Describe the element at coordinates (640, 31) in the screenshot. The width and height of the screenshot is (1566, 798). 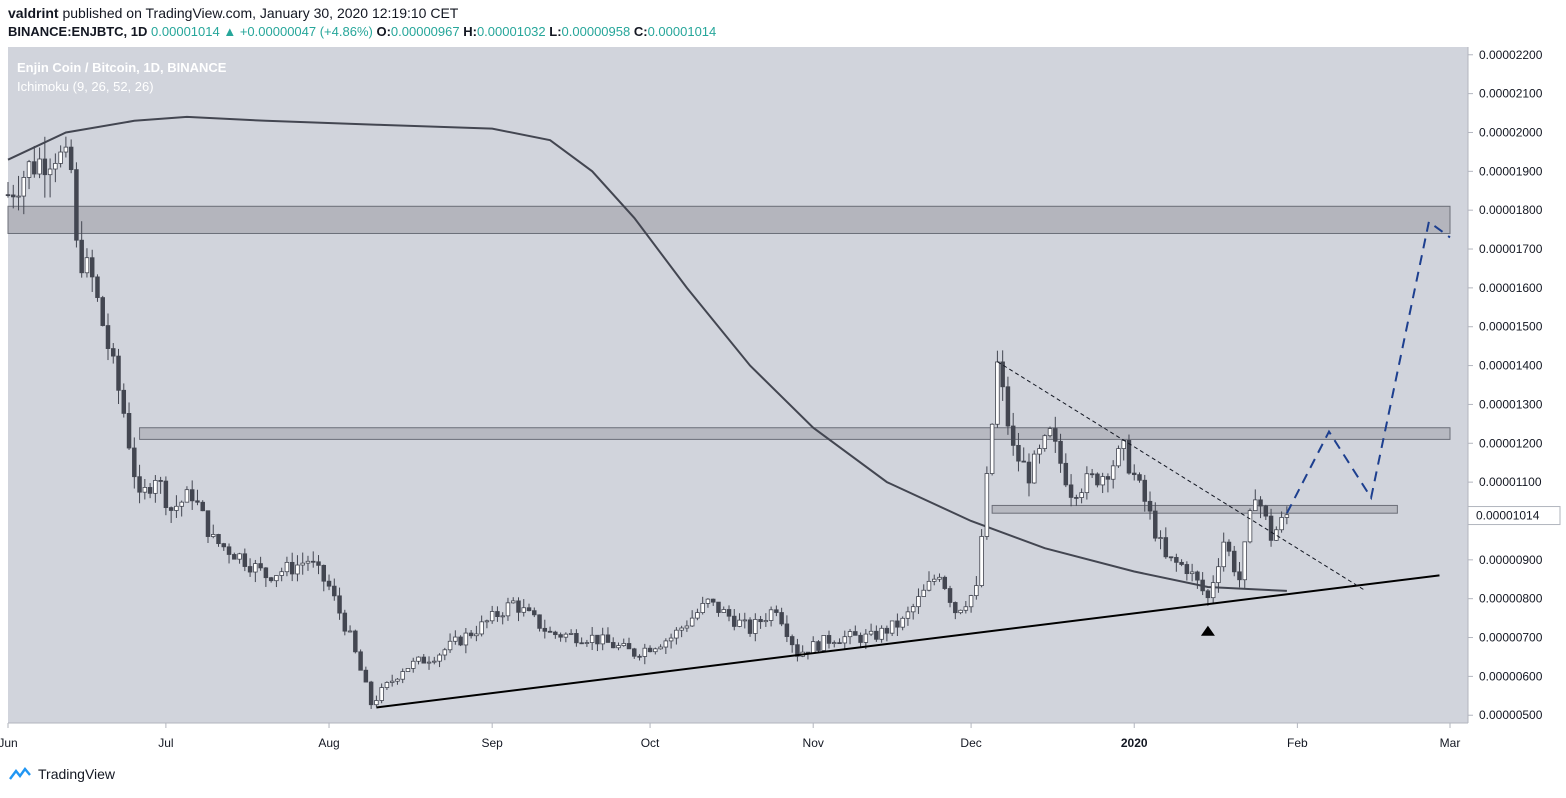
I see `close-label: C:` at that location.